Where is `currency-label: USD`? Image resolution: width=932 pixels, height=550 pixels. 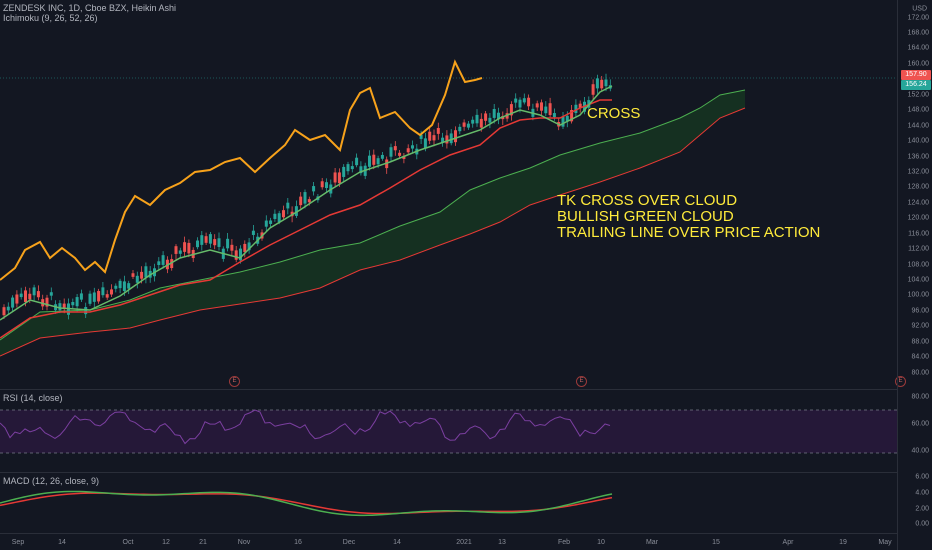
currency-label: USD is located at coordinates (919, 9).